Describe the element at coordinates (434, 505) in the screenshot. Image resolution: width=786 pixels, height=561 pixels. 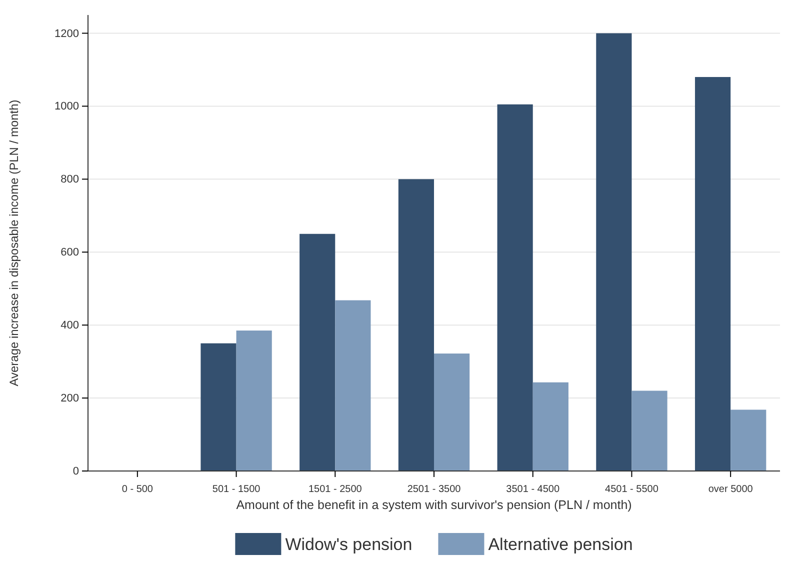
I see `x-axis-title: Amount of the benefit in a system with survivor's pension (PLN / month)` at that location.